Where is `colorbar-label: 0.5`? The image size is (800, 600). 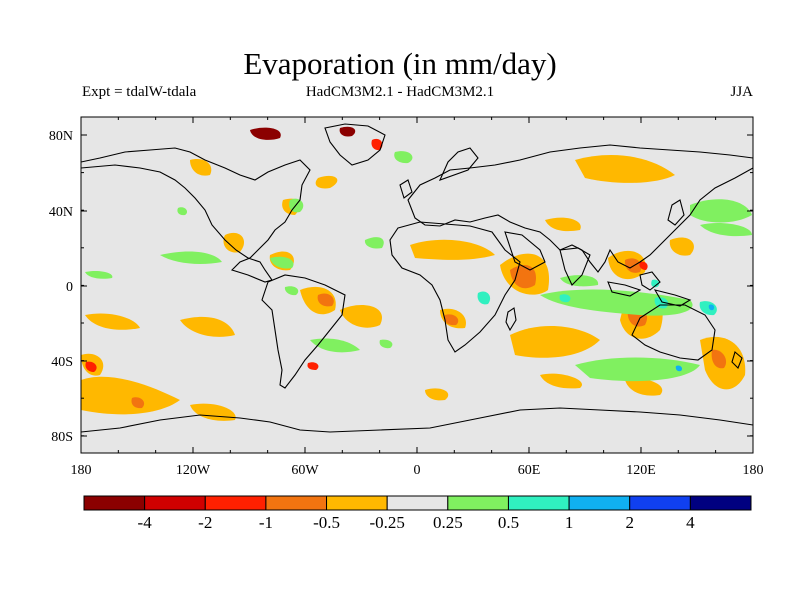
colorbar-label: 0.5 is located at coordinates (508, 522).